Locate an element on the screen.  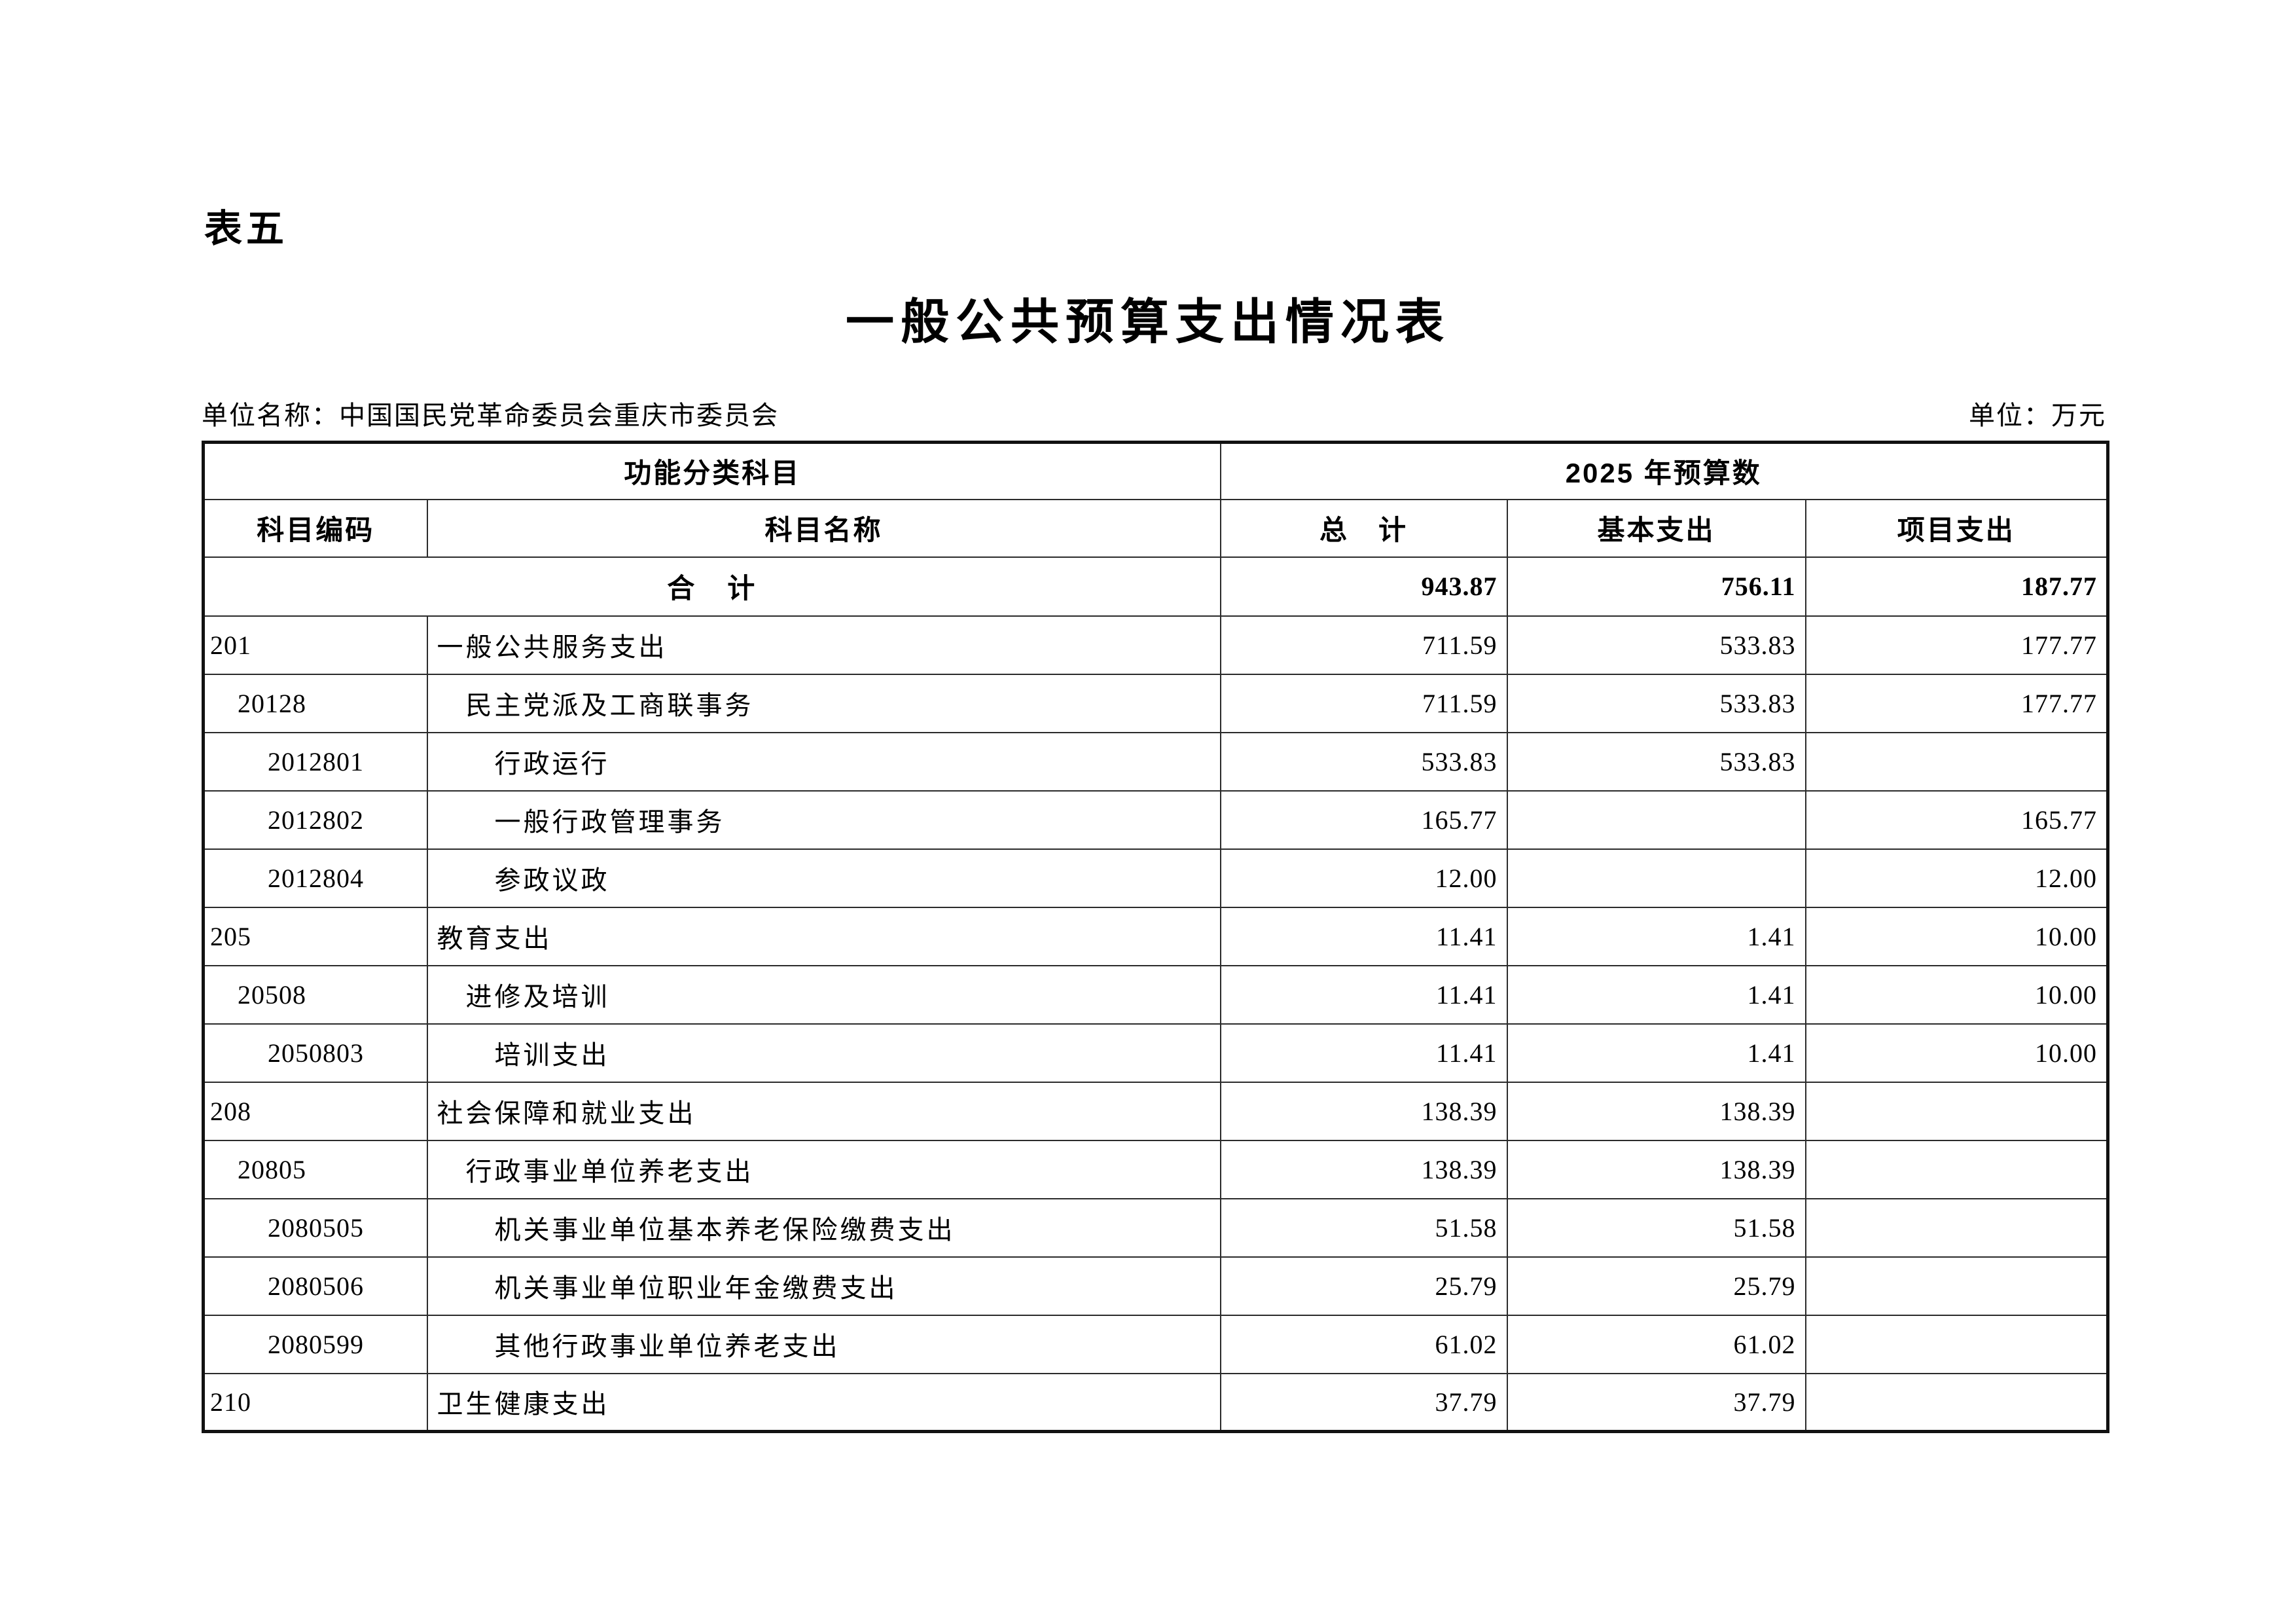
row-name-cell: 进修及培训 is located at coordinates (823, 994).